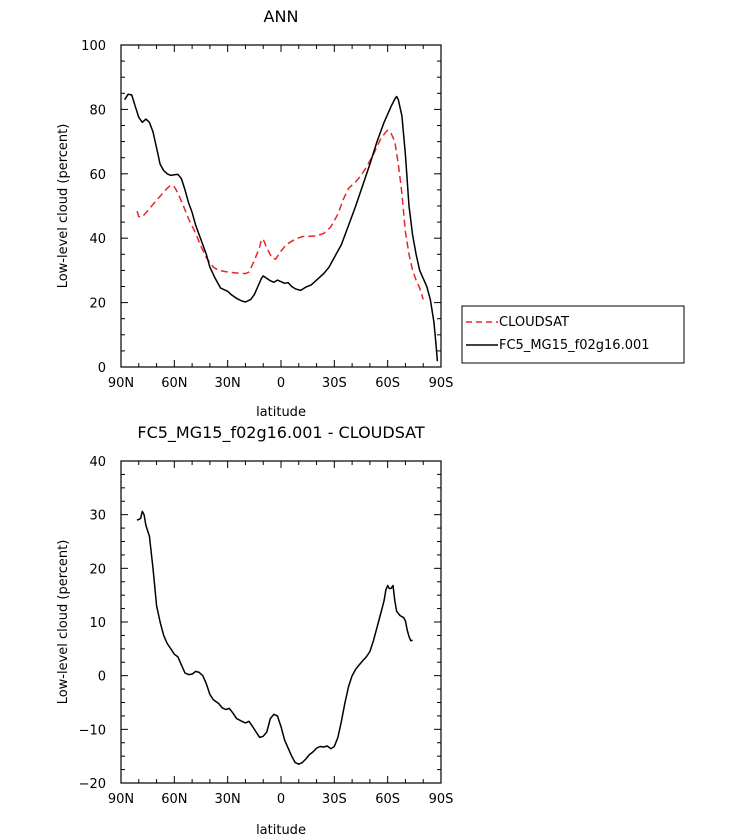 The width and height of the screenshot is (733, 840). Describe the element at coordinates (281, 412) in the screenshot. I see `top-chart-x-axis-label: latitude` at that location.